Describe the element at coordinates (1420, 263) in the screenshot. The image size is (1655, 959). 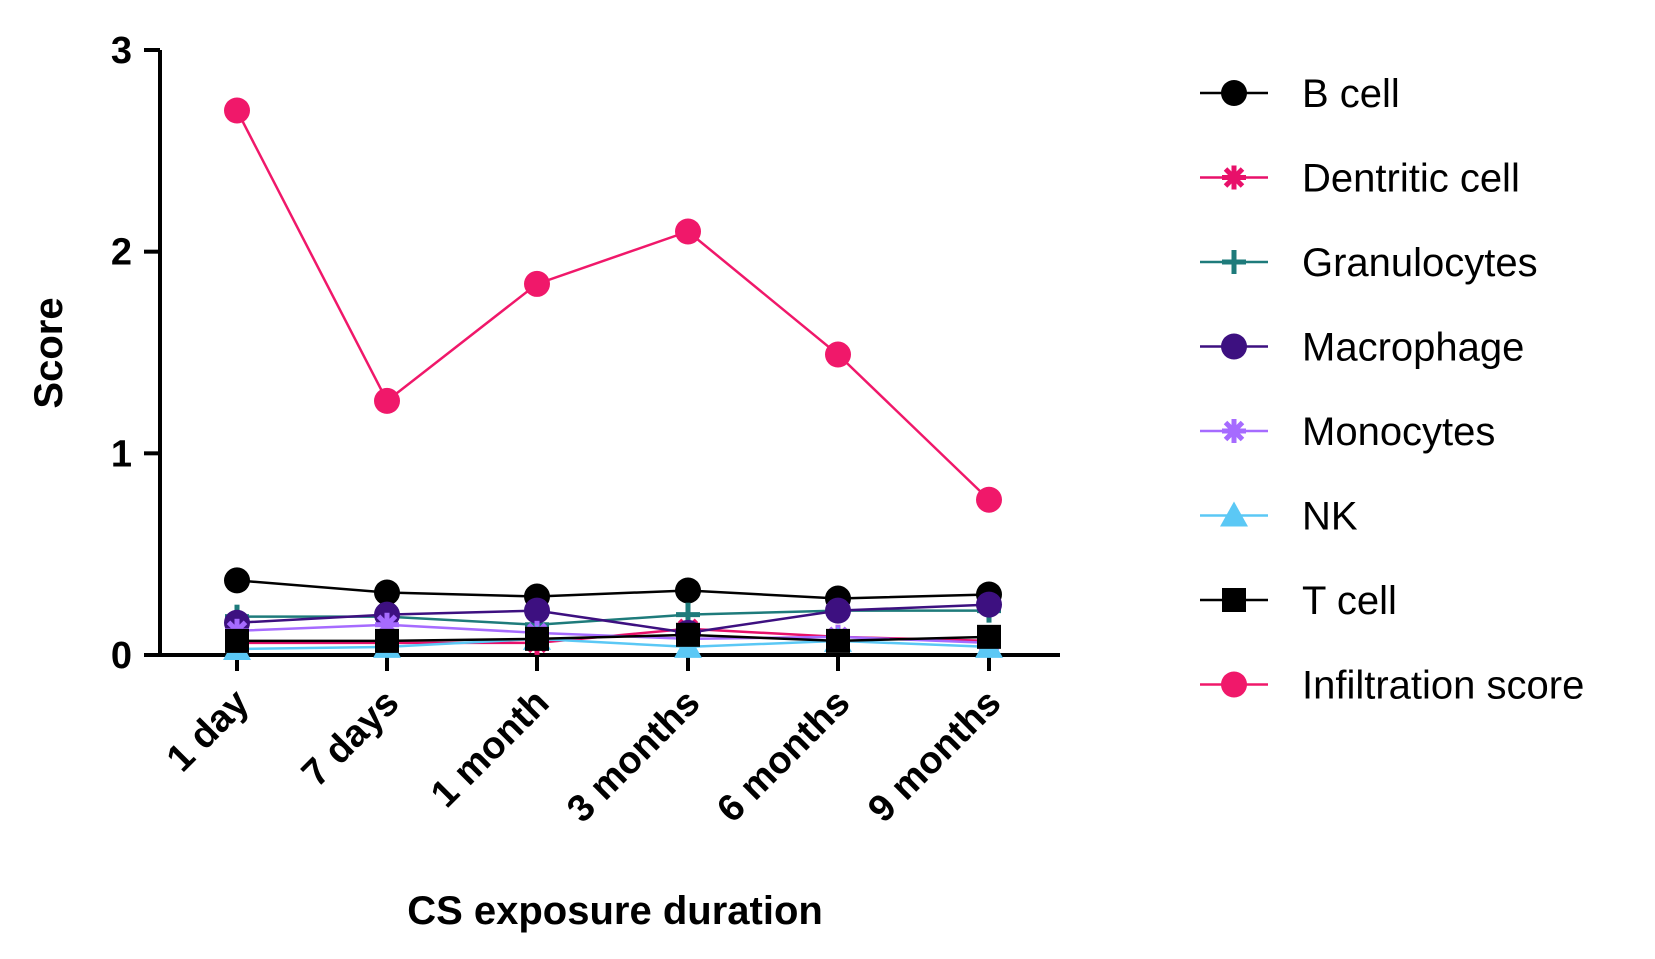
I see `legend-label: Granulocytes` at that location.